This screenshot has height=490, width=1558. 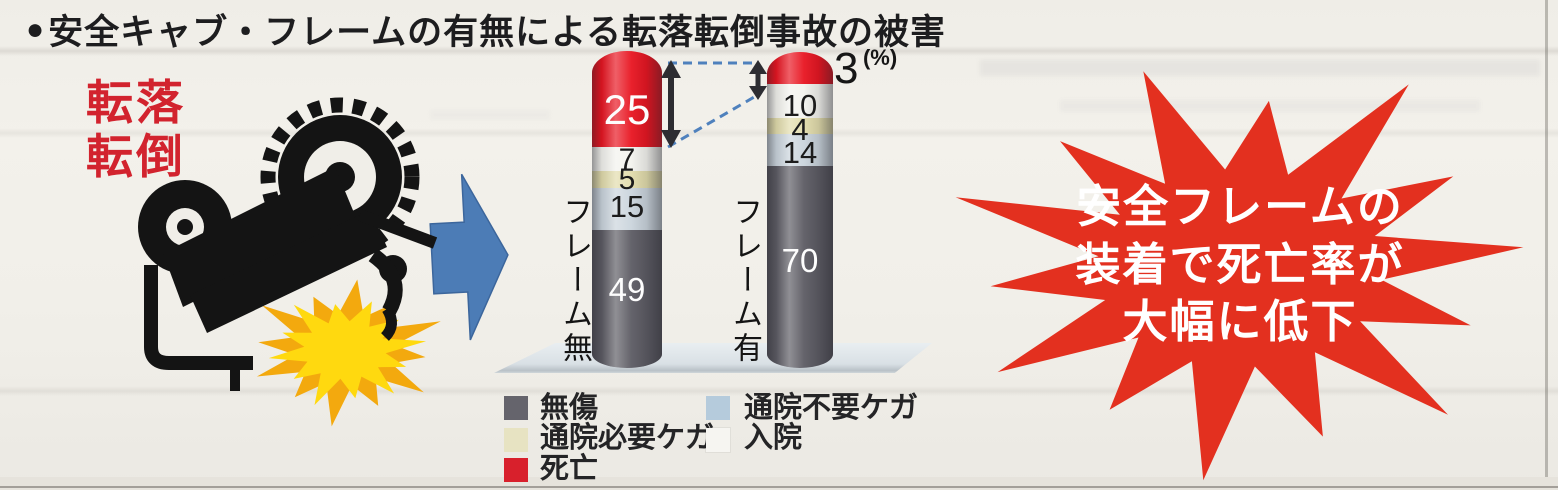 I want to click on bar-frame-present: 10 4 14 70, so click(x=800, y=210).